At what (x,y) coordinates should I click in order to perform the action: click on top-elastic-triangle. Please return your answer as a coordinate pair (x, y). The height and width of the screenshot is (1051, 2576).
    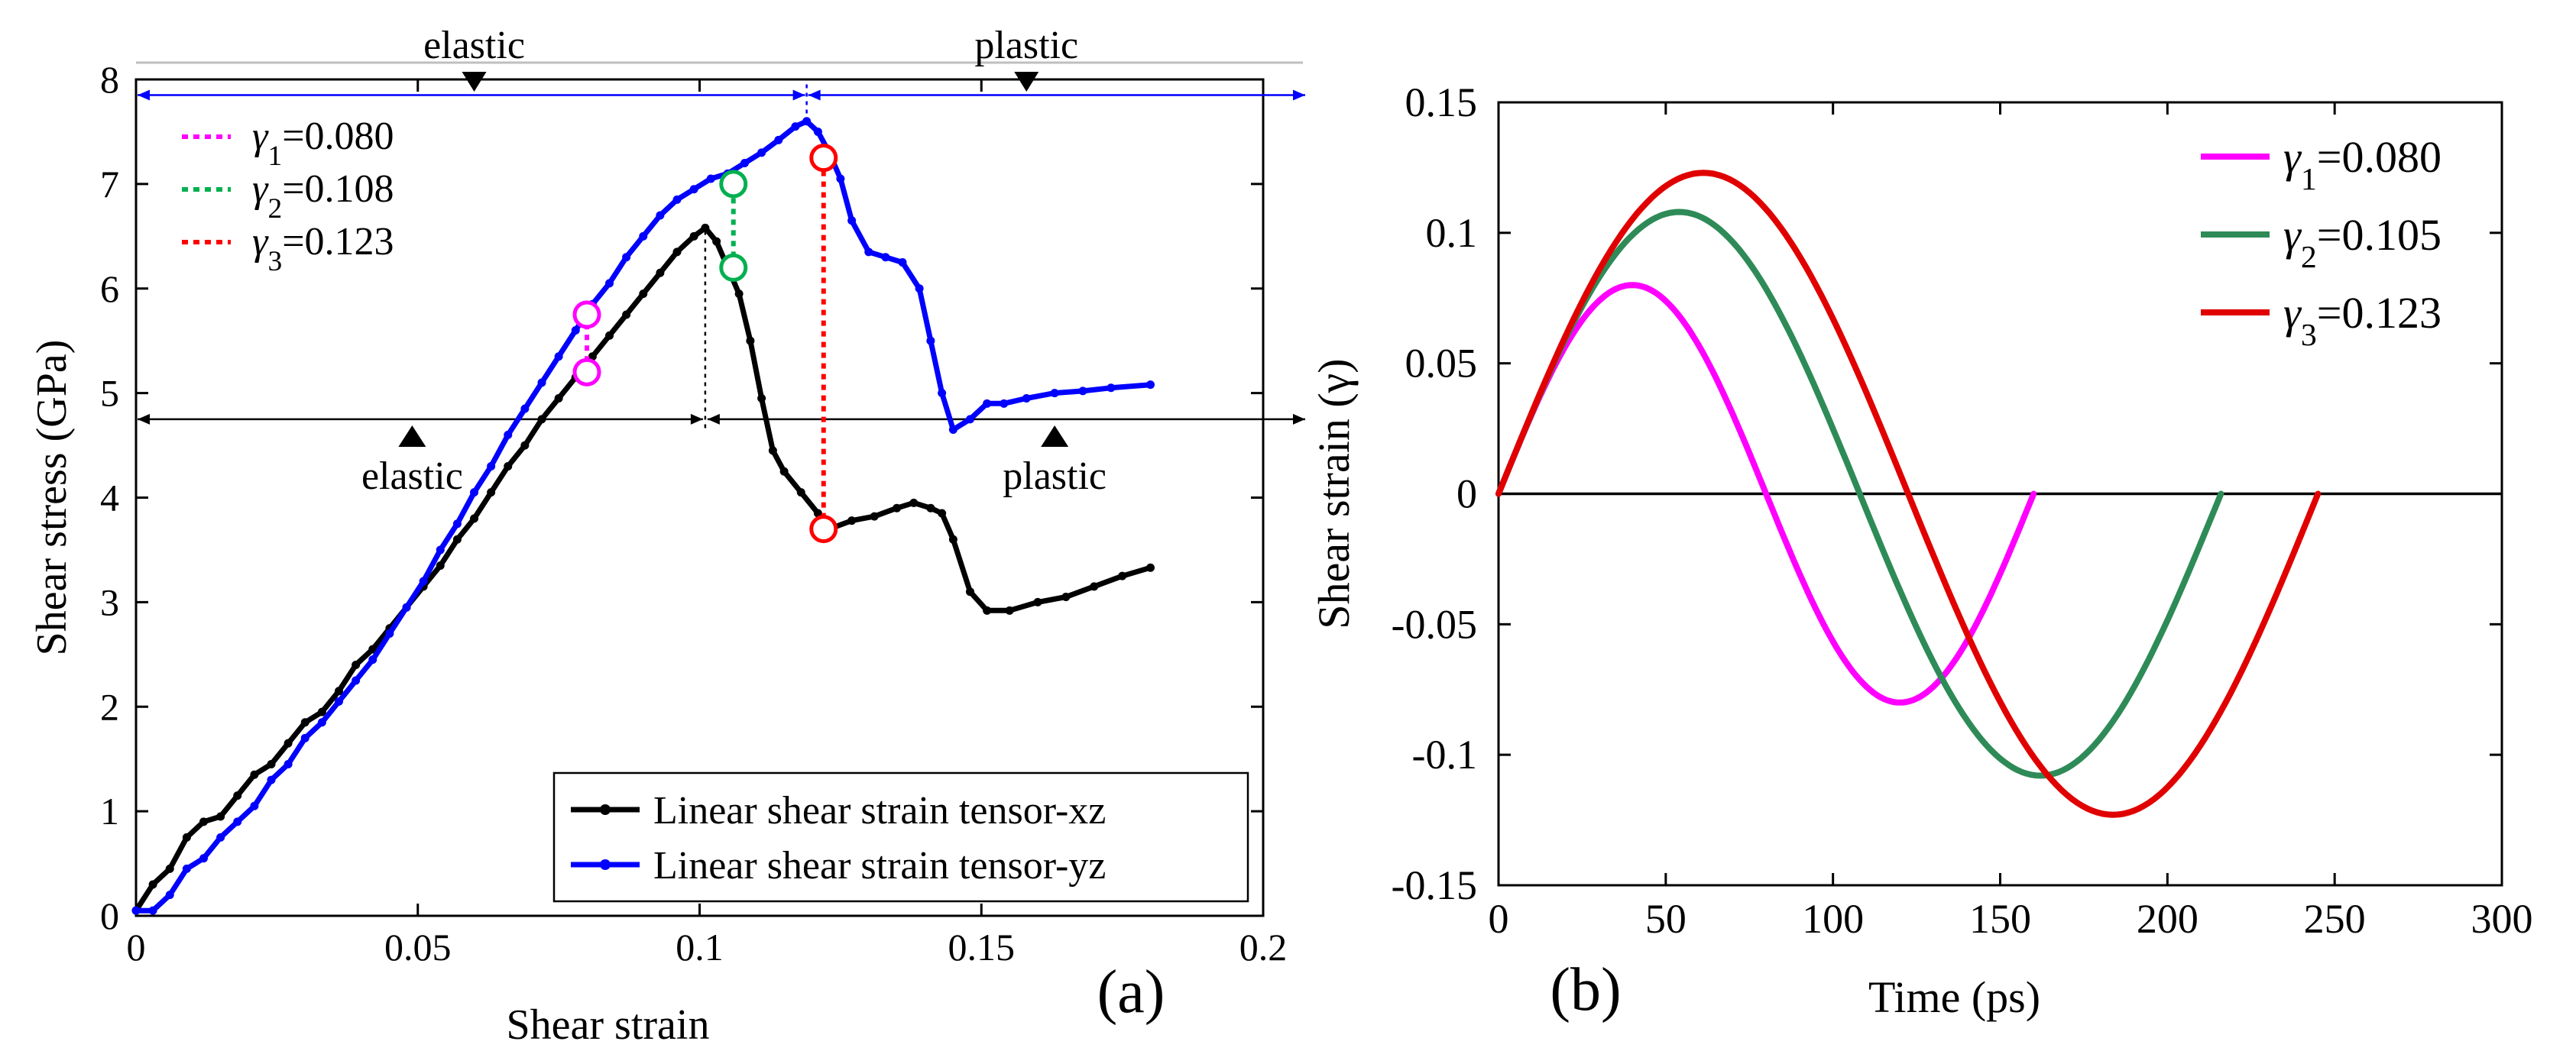
    Looking at the image, I should click on (474, 82).